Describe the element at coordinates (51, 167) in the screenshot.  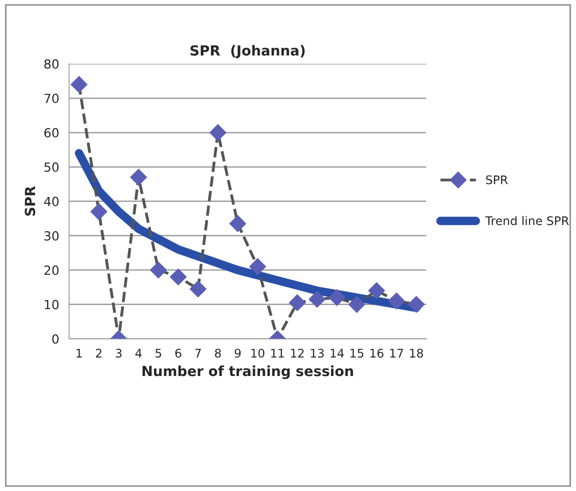
I see `y-tick-label: 50` at that location.